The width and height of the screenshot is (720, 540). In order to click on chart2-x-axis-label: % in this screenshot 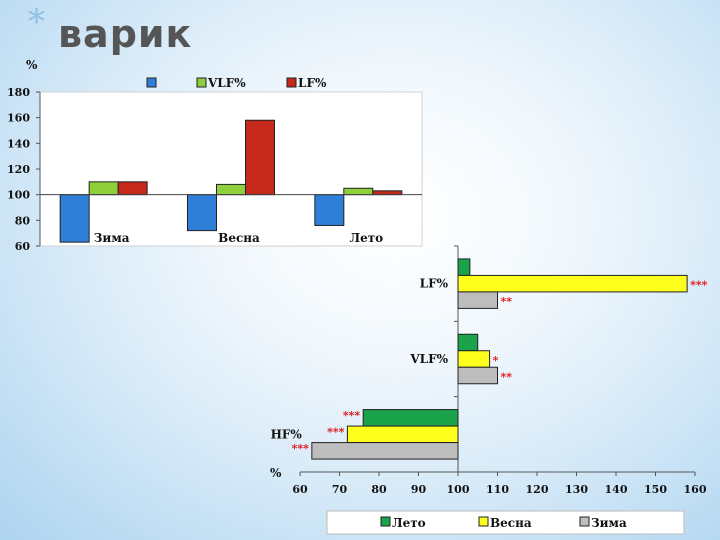, I will do `click(276, 473)`.